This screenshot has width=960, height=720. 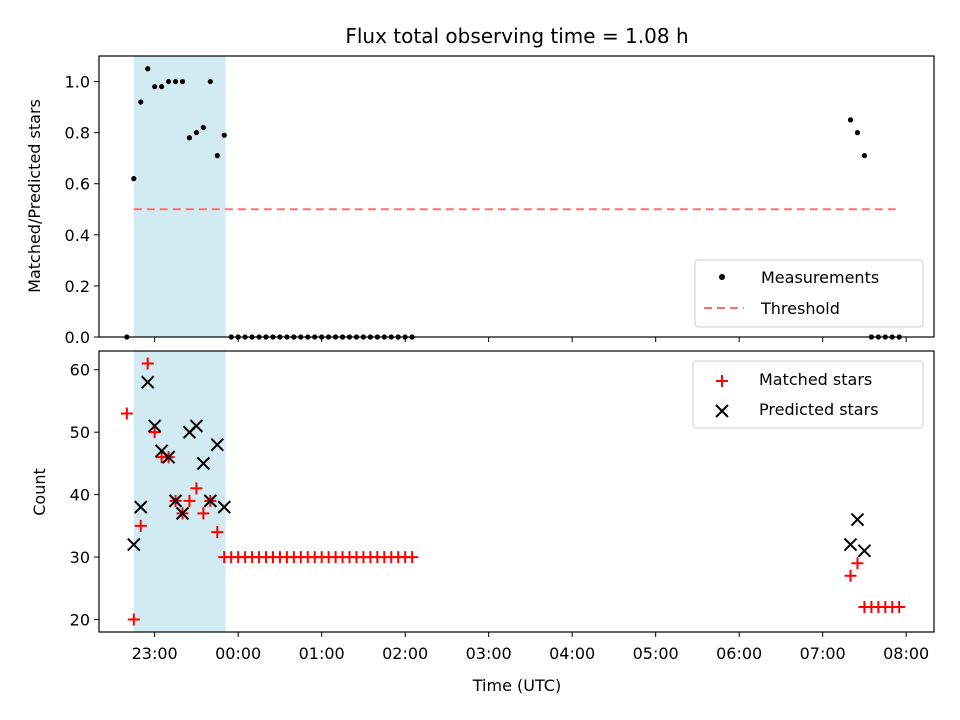 I want to click on bottom-legend-frame, so click(x=808, y=394).